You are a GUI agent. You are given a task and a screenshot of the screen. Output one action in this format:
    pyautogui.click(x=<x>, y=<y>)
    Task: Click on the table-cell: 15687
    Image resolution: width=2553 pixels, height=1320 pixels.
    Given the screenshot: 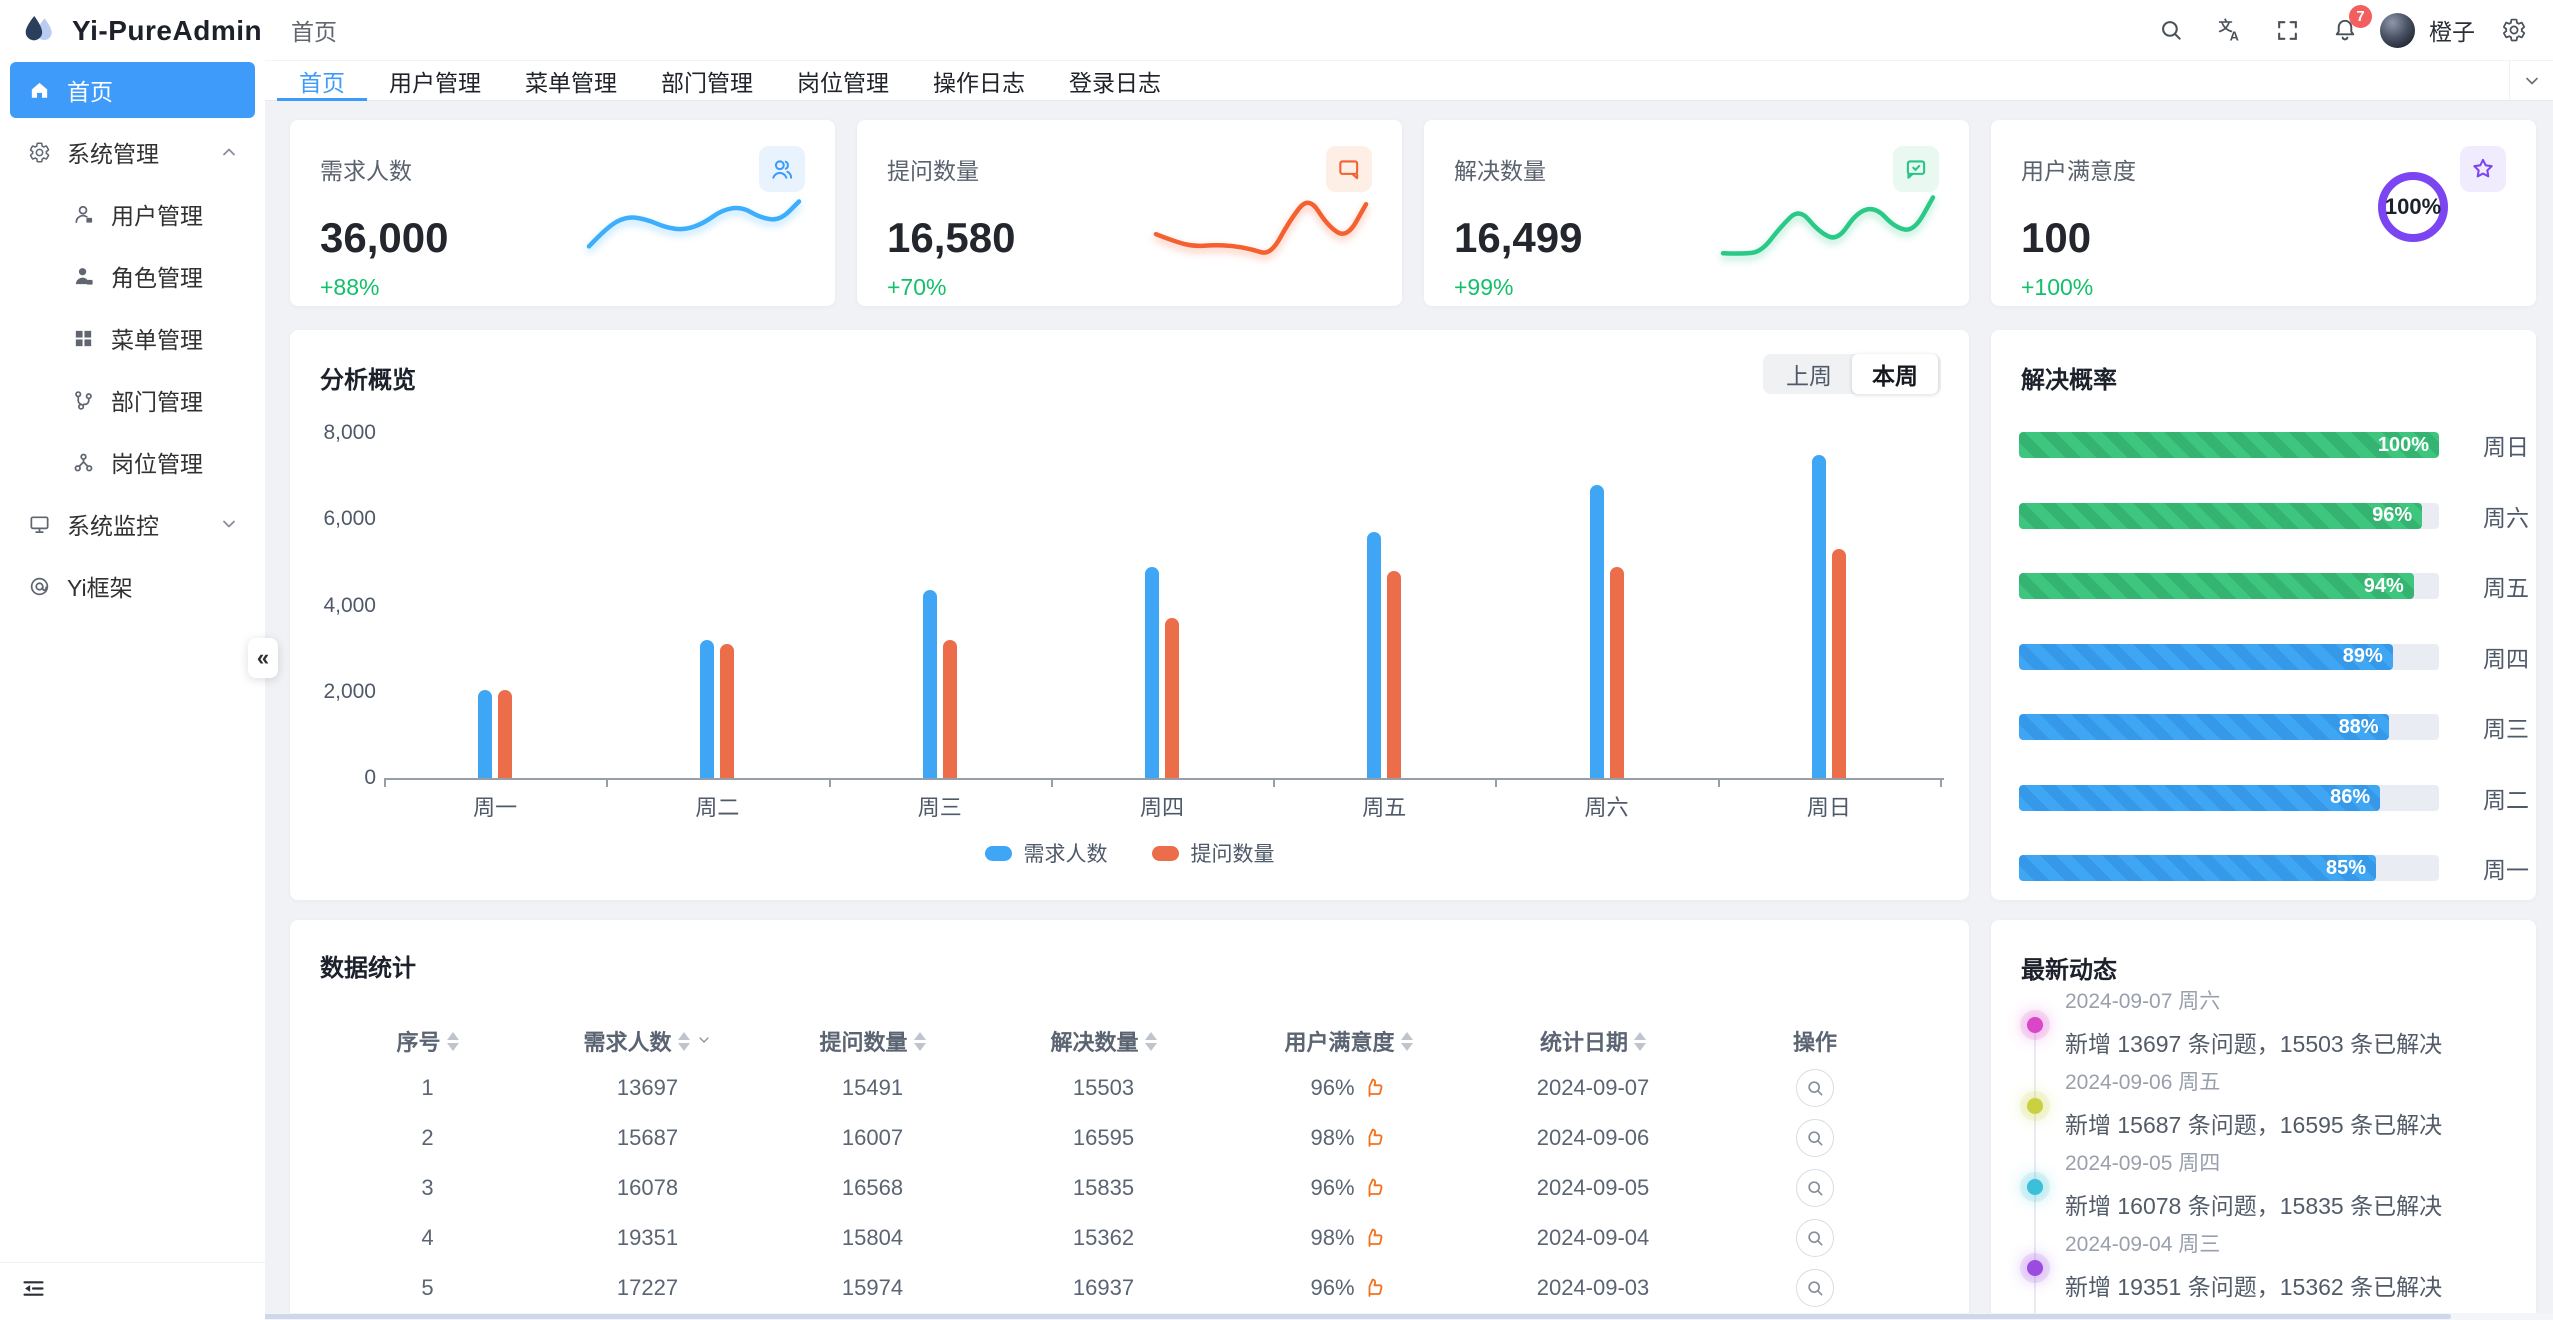 What is the action you would take?
    pyautogui.click(x=647, y=1137)
    